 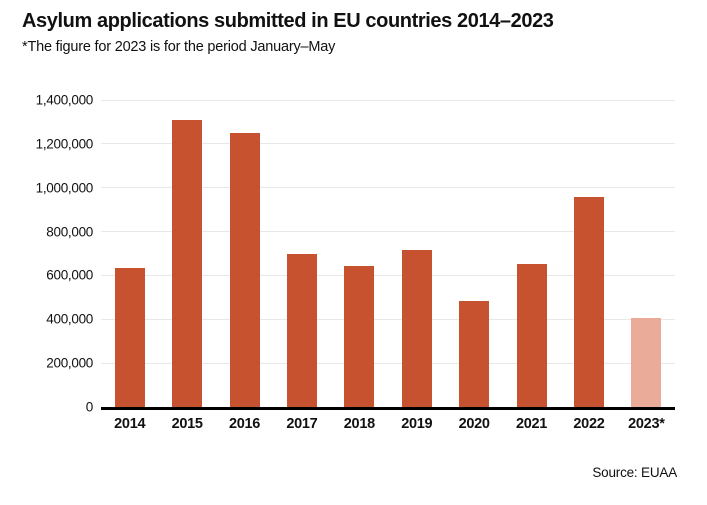 What do you see at coordinates (64, 100) in the screenshot?
I see `y-axis-tick-label: 1,400,000` at bounding box center [64, 100].